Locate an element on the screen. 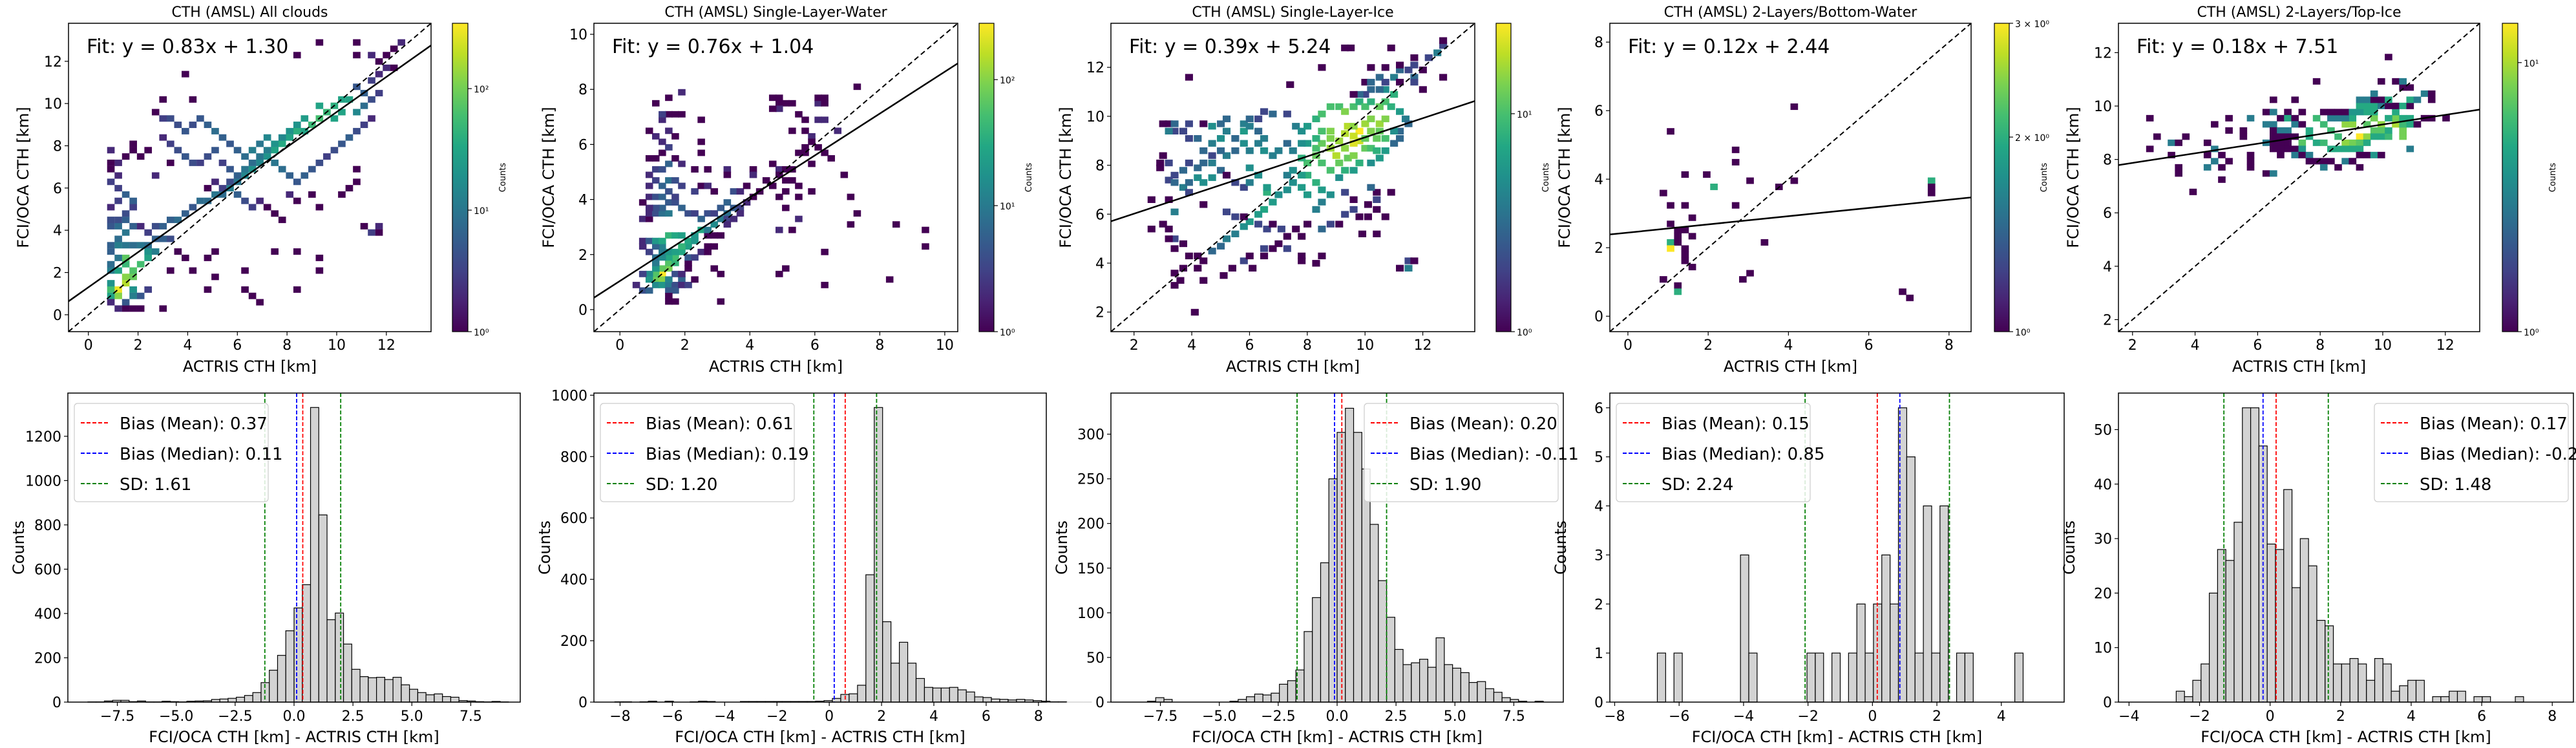  y-tick-label: 0 is located at coordinates (1099, 703).